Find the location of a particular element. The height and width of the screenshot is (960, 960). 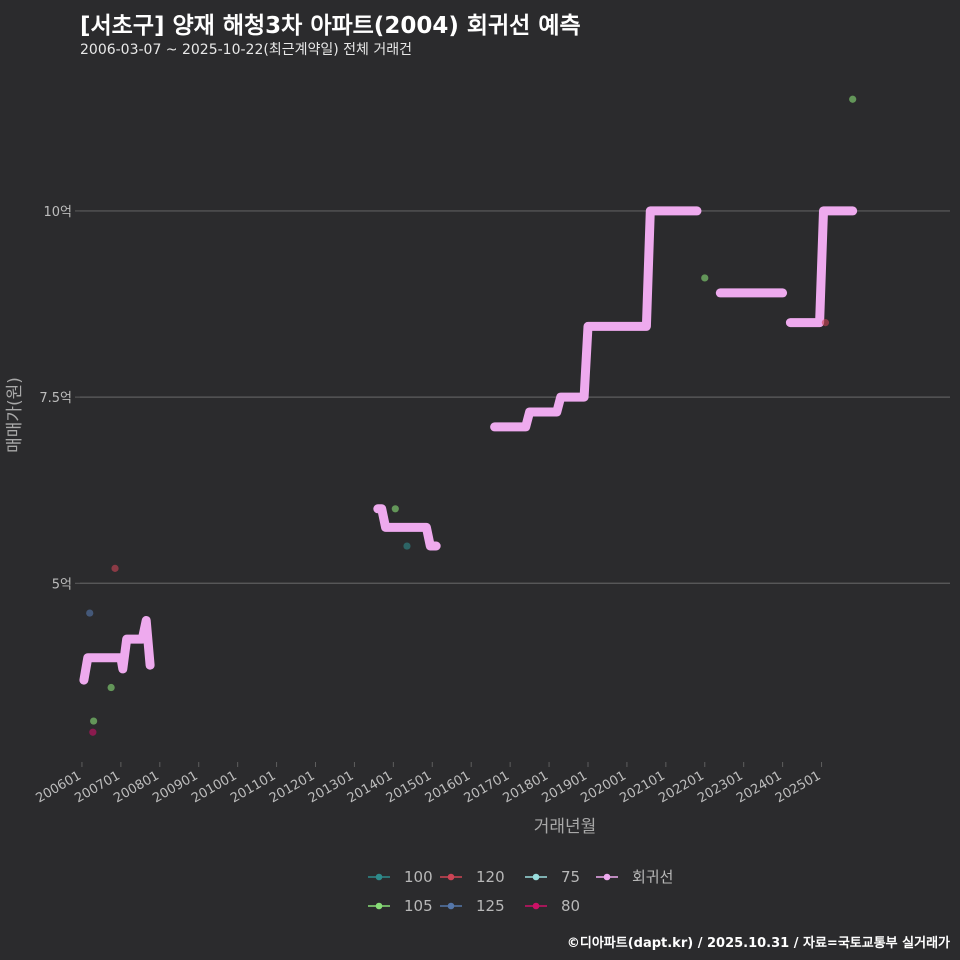

x-tick-label: 202501 is located at coordinates (798, 787).